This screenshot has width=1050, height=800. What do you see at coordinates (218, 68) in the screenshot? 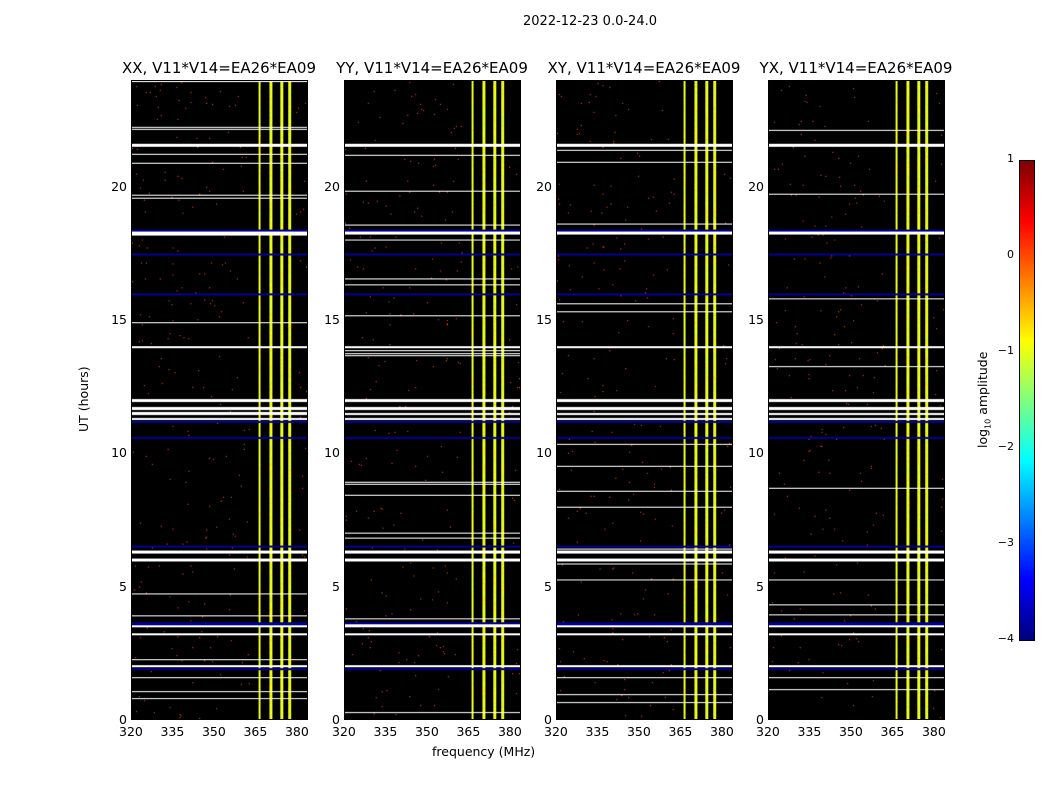
I see `panel-title: XX, V11*V14=EA26*EA09` at bounding box center [218, 68].